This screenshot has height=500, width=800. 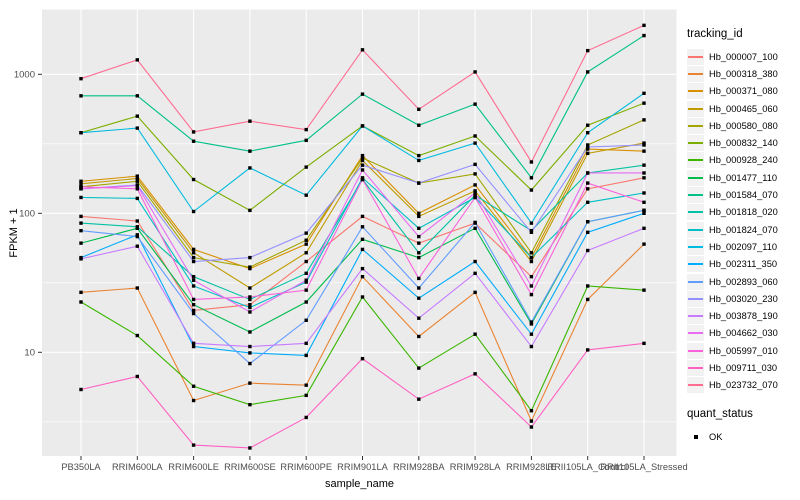 What do you see at coordinates (306, 467) in the screenshot?
I see `x-tick-label: RRIM600PE` at bounding box center [306, 467].